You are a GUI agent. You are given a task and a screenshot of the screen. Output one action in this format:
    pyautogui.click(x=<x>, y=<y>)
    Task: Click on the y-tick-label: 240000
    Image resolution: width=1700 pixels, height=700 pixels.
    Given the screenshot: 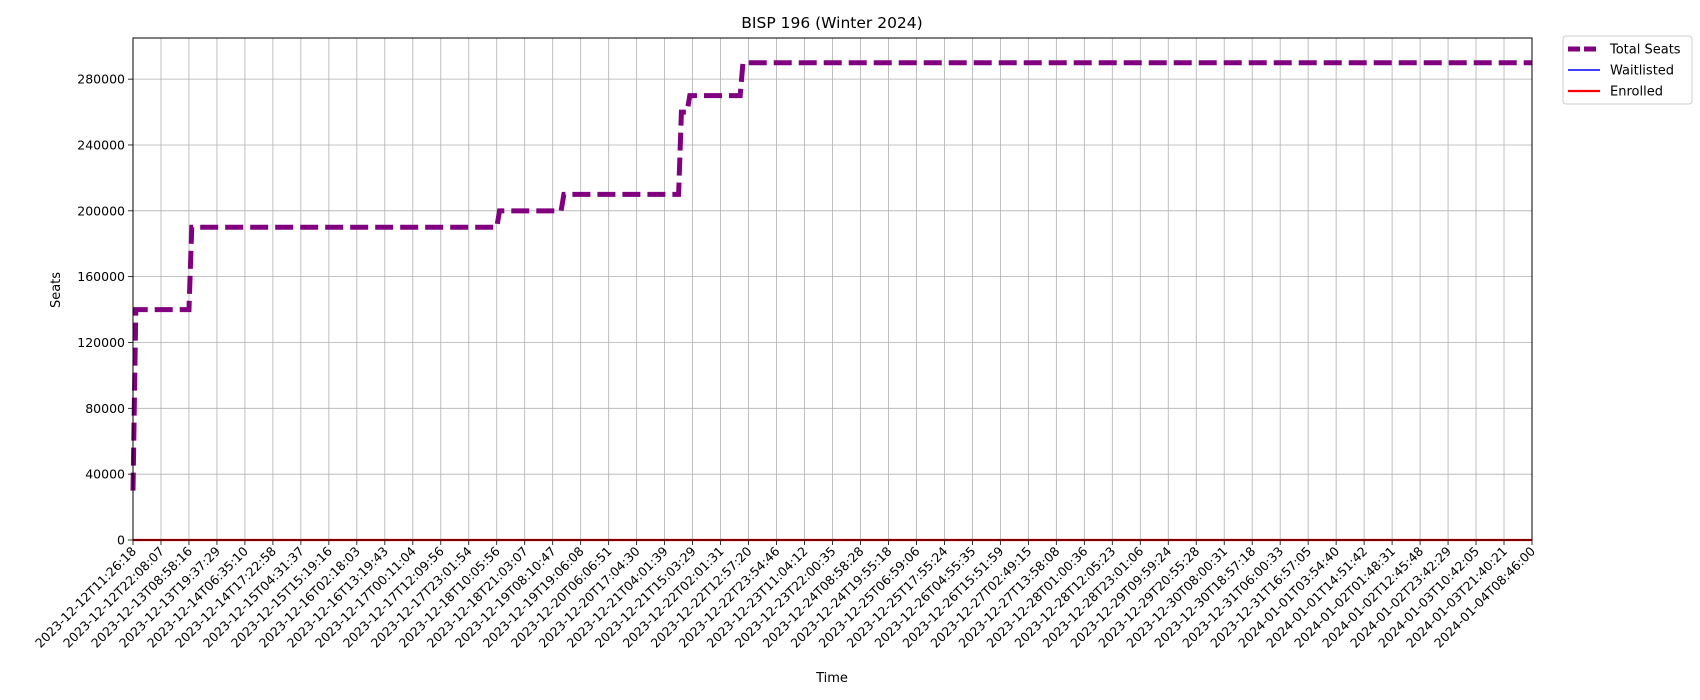 What is the action you would take?
    pyautogui.click(x=101, y=144)
    